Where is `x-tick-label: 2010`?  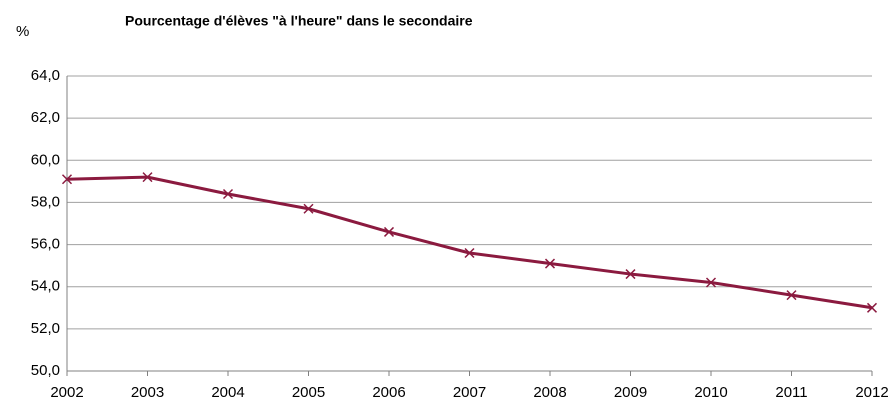
x-tick-label: 2010 is located at coordinates (710, 392).